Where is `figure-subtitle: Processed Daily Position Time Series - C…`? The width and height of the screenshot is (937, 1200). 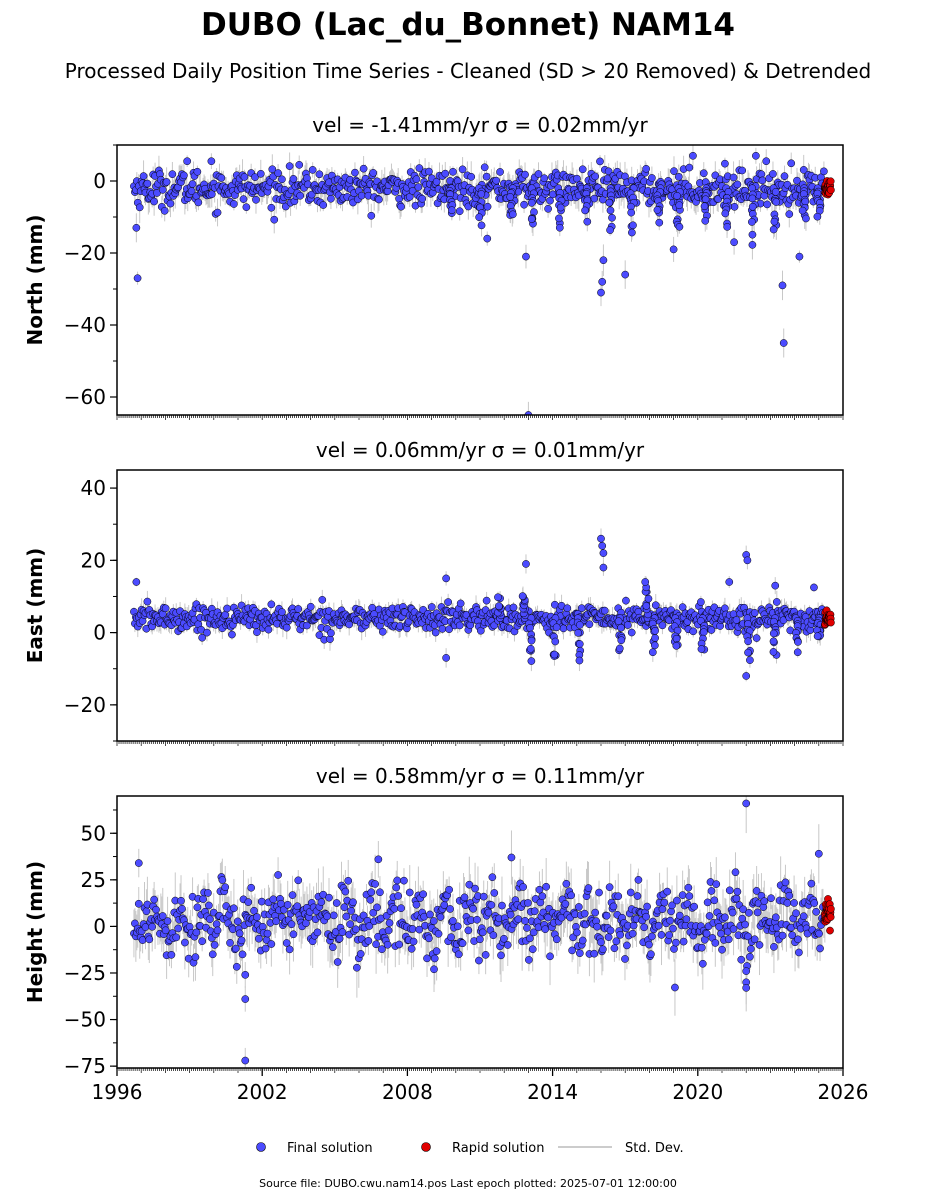
figure-subtitle: Processed Daily Position Time Series - C… is located at coordinates (468, 71).